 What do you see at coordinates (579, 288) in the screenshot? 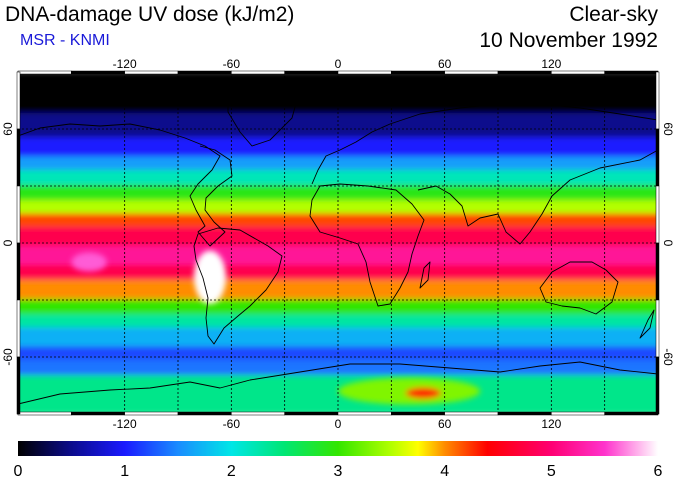
I see `australia-coast` at bounding box center [579, 288].